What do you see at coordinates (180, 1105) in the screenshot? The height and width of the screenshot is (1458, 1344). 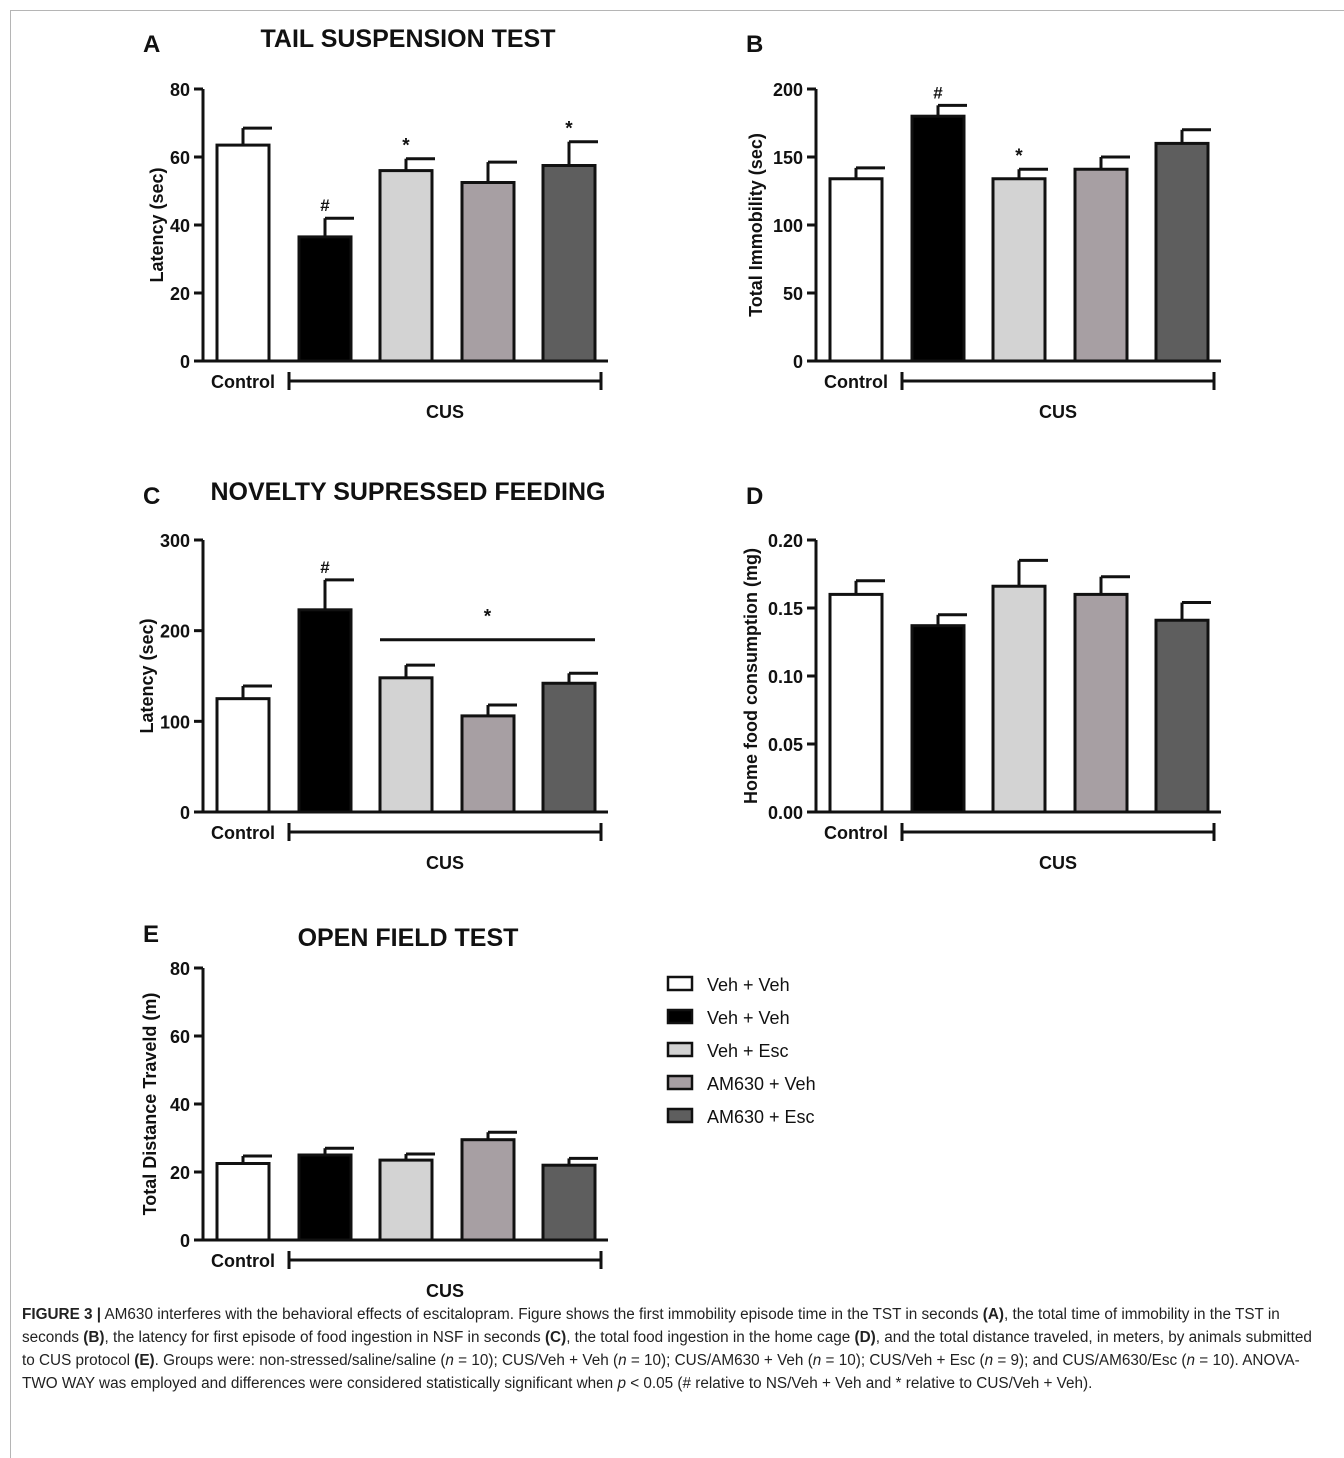 I see `y-tick-label: 40` at bounding box center [180, 1105].